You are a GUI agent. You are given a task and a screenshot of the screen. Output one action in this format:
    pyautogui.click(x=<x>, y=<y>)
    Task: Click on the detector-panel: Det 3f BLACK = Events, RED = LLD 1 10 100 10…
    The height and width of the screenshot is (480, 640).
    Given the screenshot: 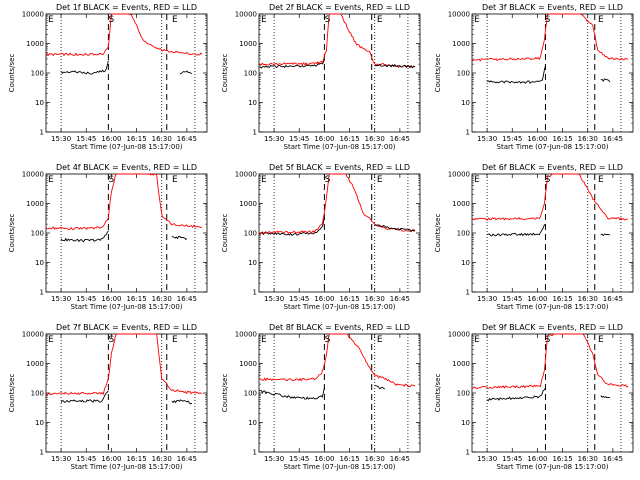 What is the action you would take?
    pyautogui.click(x=532, y=80)
    